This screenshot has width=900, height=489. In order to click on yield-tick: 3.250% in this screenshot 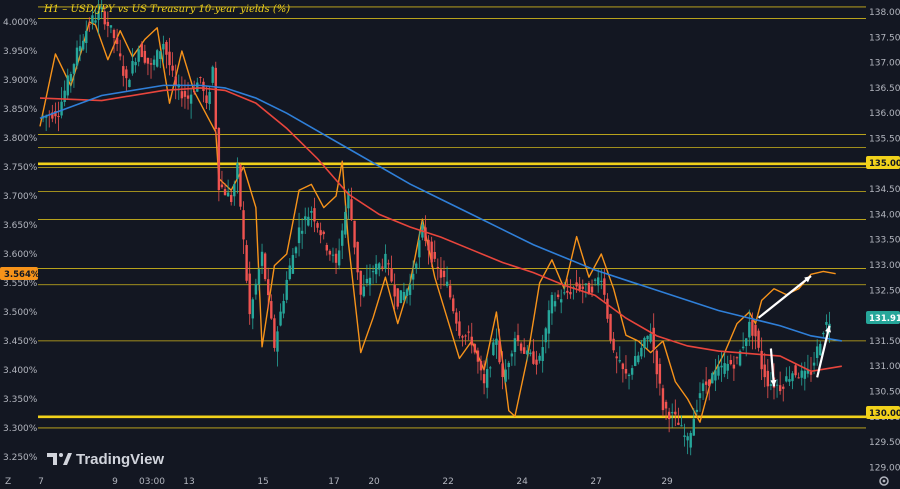, I will do `click(20, 458)`.